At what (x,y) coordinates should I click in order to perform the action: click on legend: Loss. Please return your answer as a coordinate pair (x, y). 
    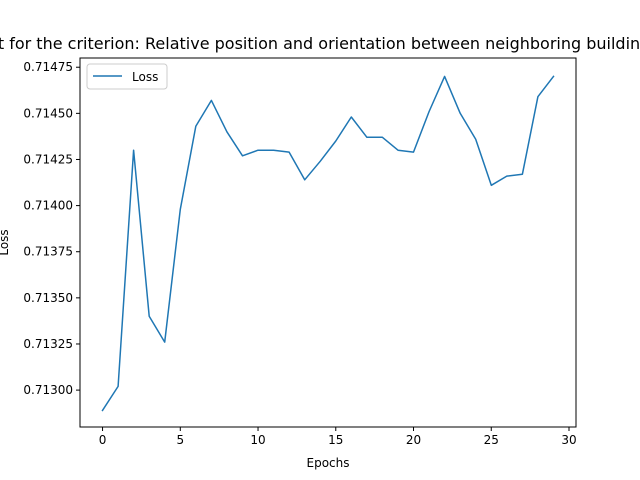
    Looking at the image, I should click on (127, 76).